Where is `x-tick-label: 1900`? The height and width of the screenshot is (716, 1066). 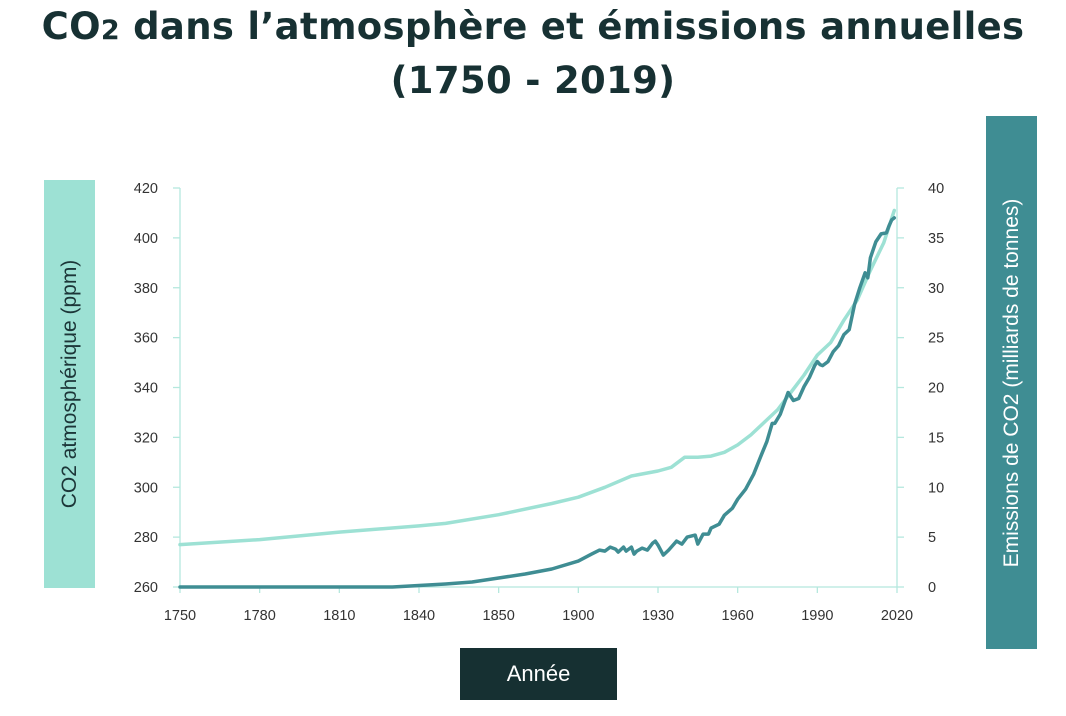 x-tick-label: 1900 is located at coordinates (578, 616).